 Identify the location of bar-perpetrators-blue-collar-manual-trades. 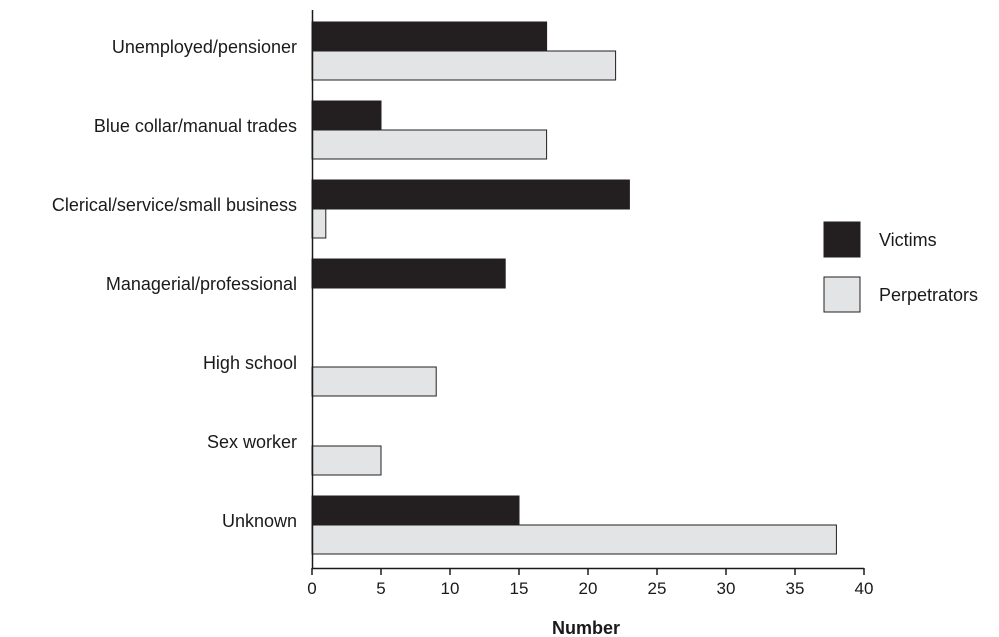
(429, 144).